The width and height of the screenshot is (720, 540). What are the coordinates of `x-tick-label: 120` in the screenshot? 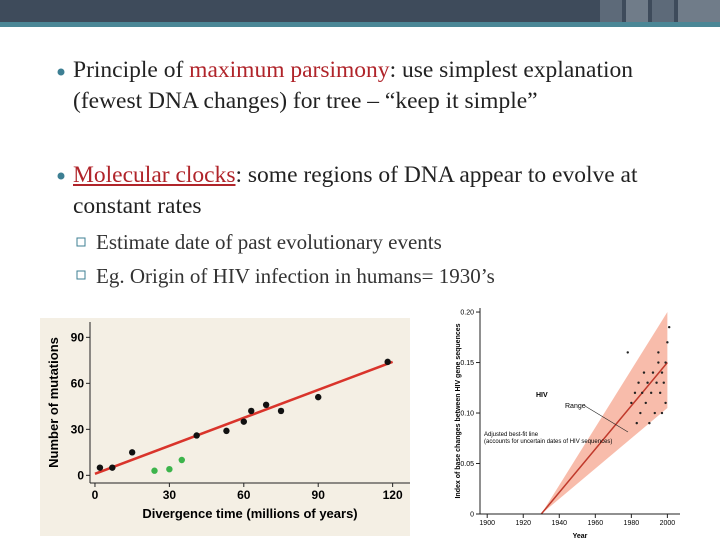 It's located at (393, 495).